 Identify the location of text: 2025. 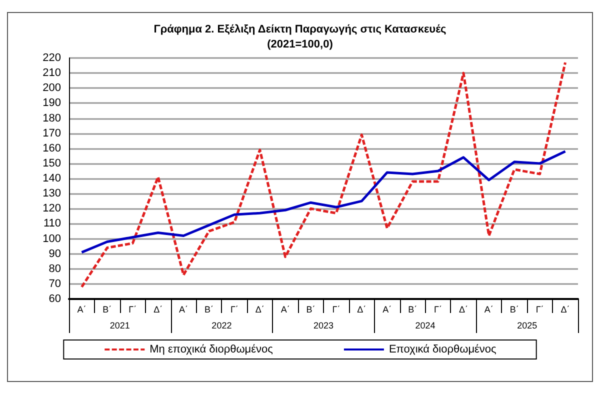
(527, 325).